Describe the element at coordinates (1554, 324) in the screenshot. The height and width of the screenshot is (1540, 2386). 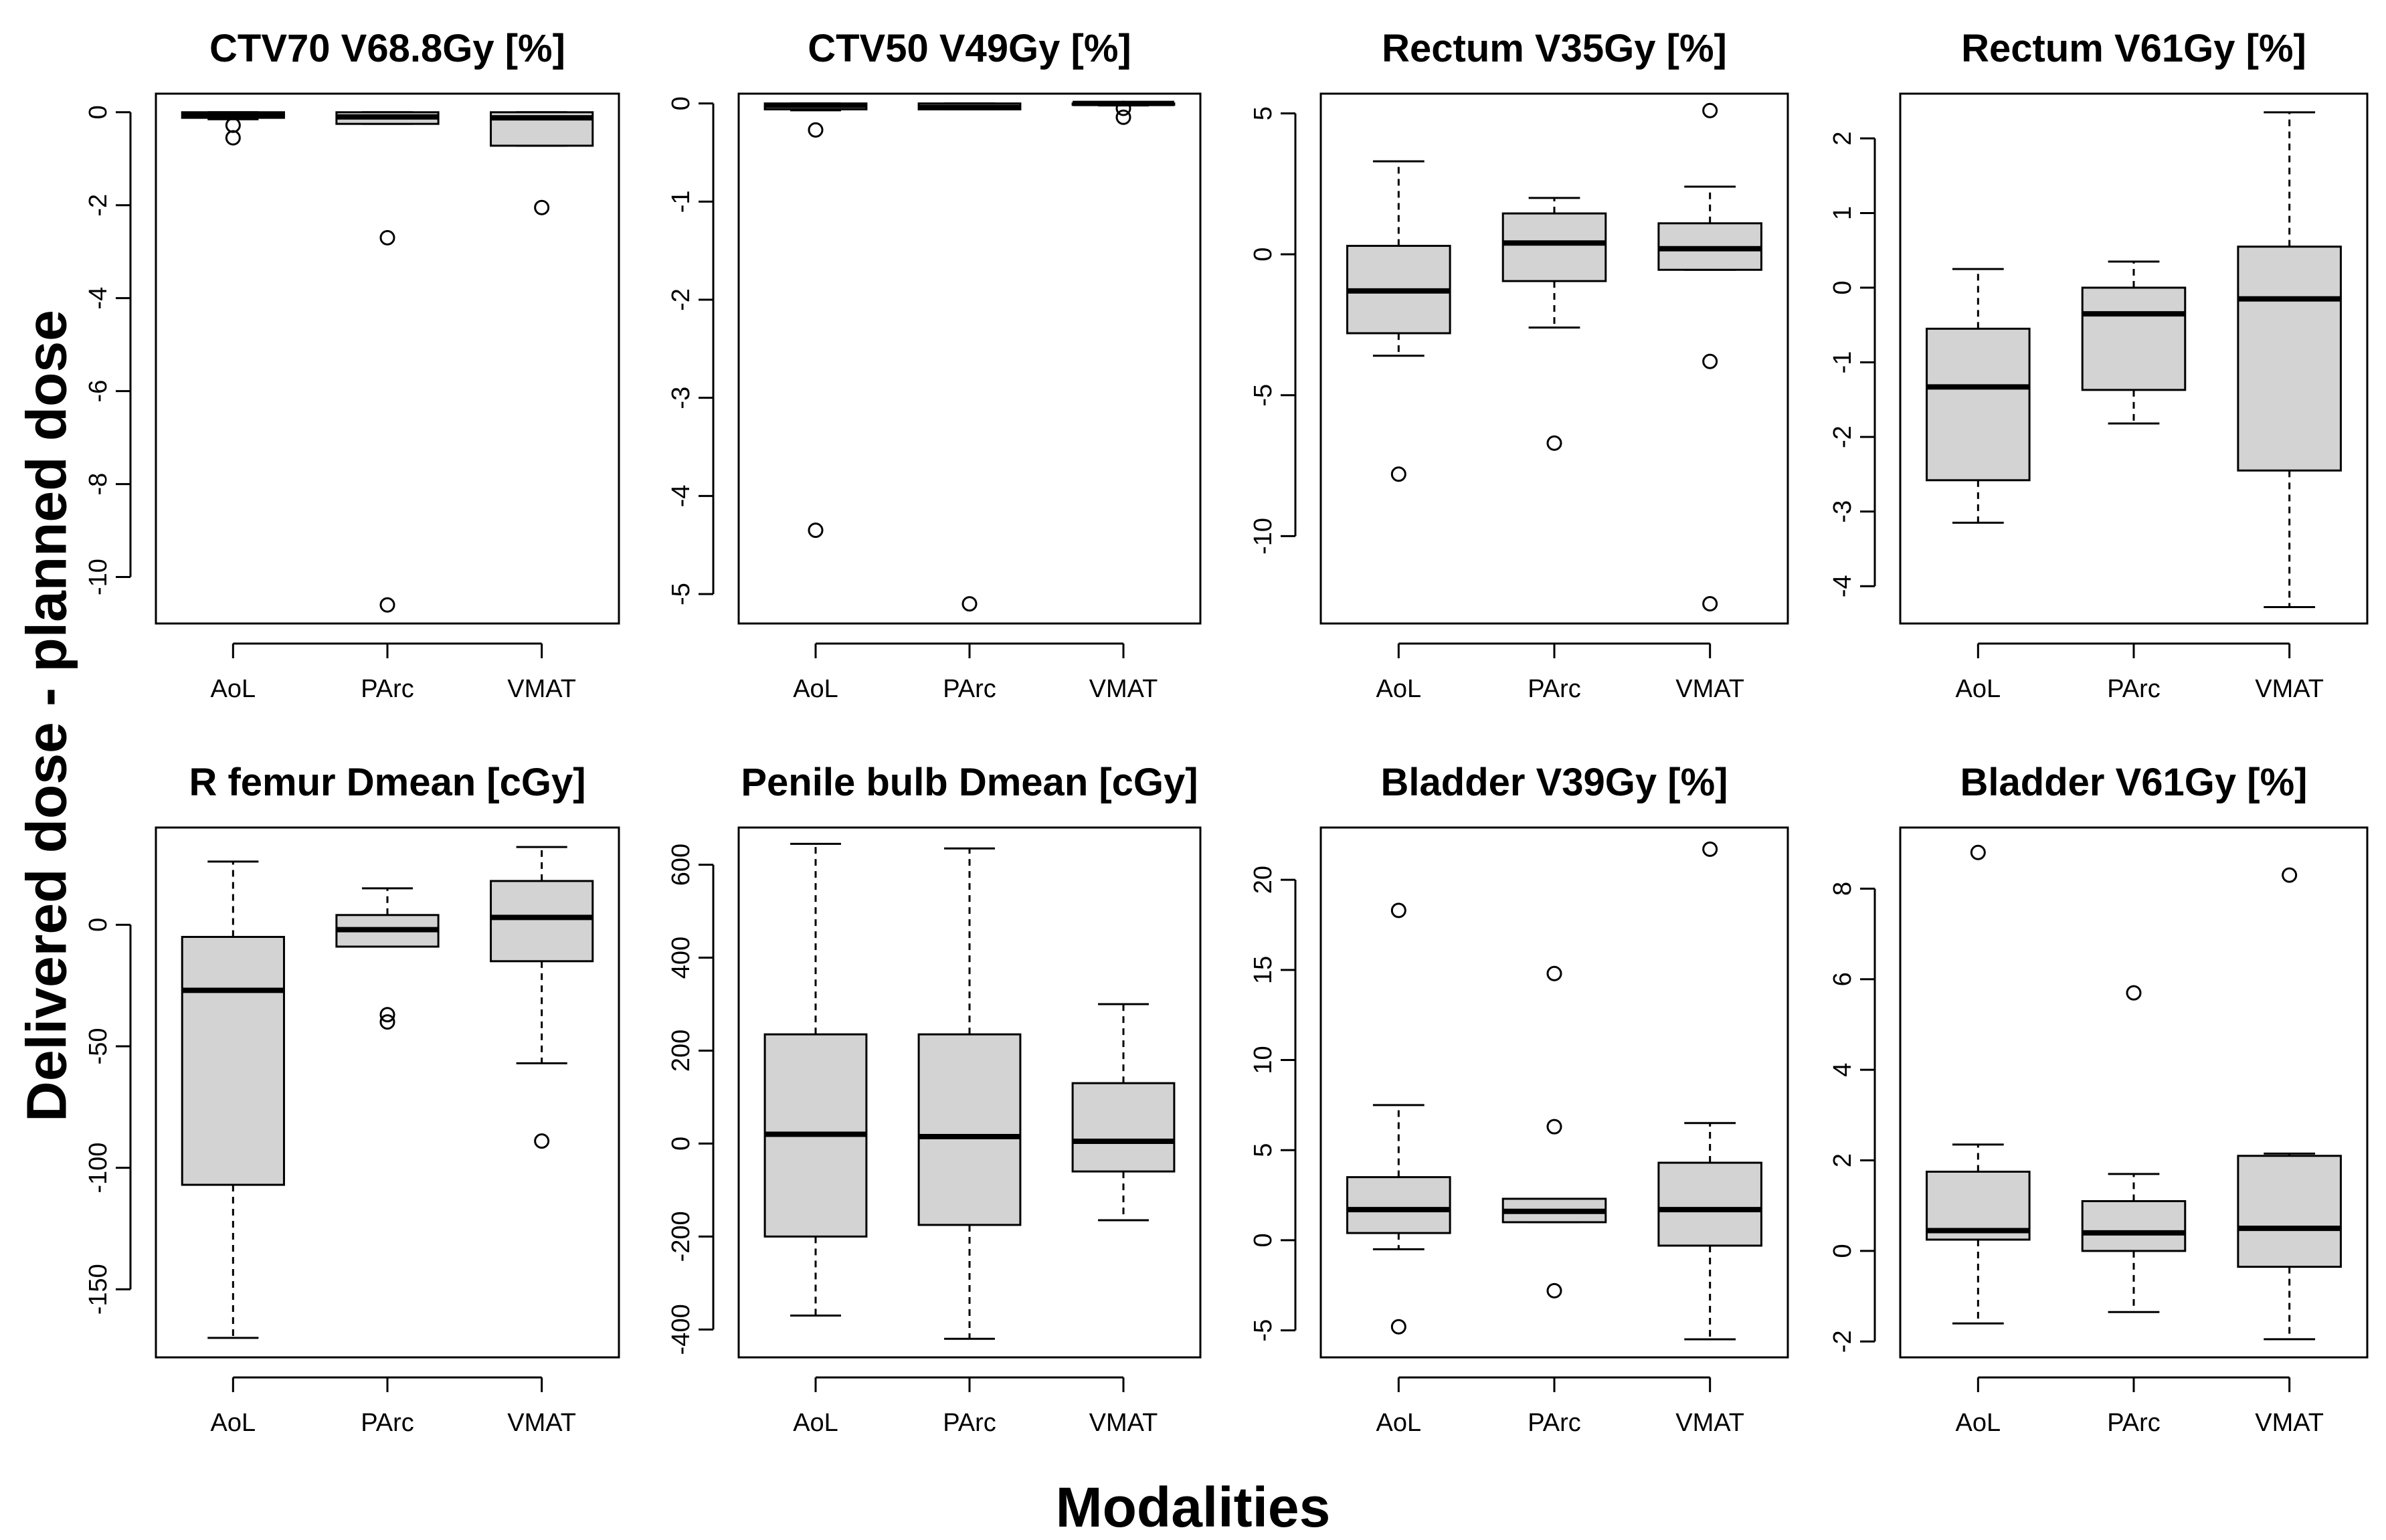
I see `box-rectum-v35-parc` at that location.